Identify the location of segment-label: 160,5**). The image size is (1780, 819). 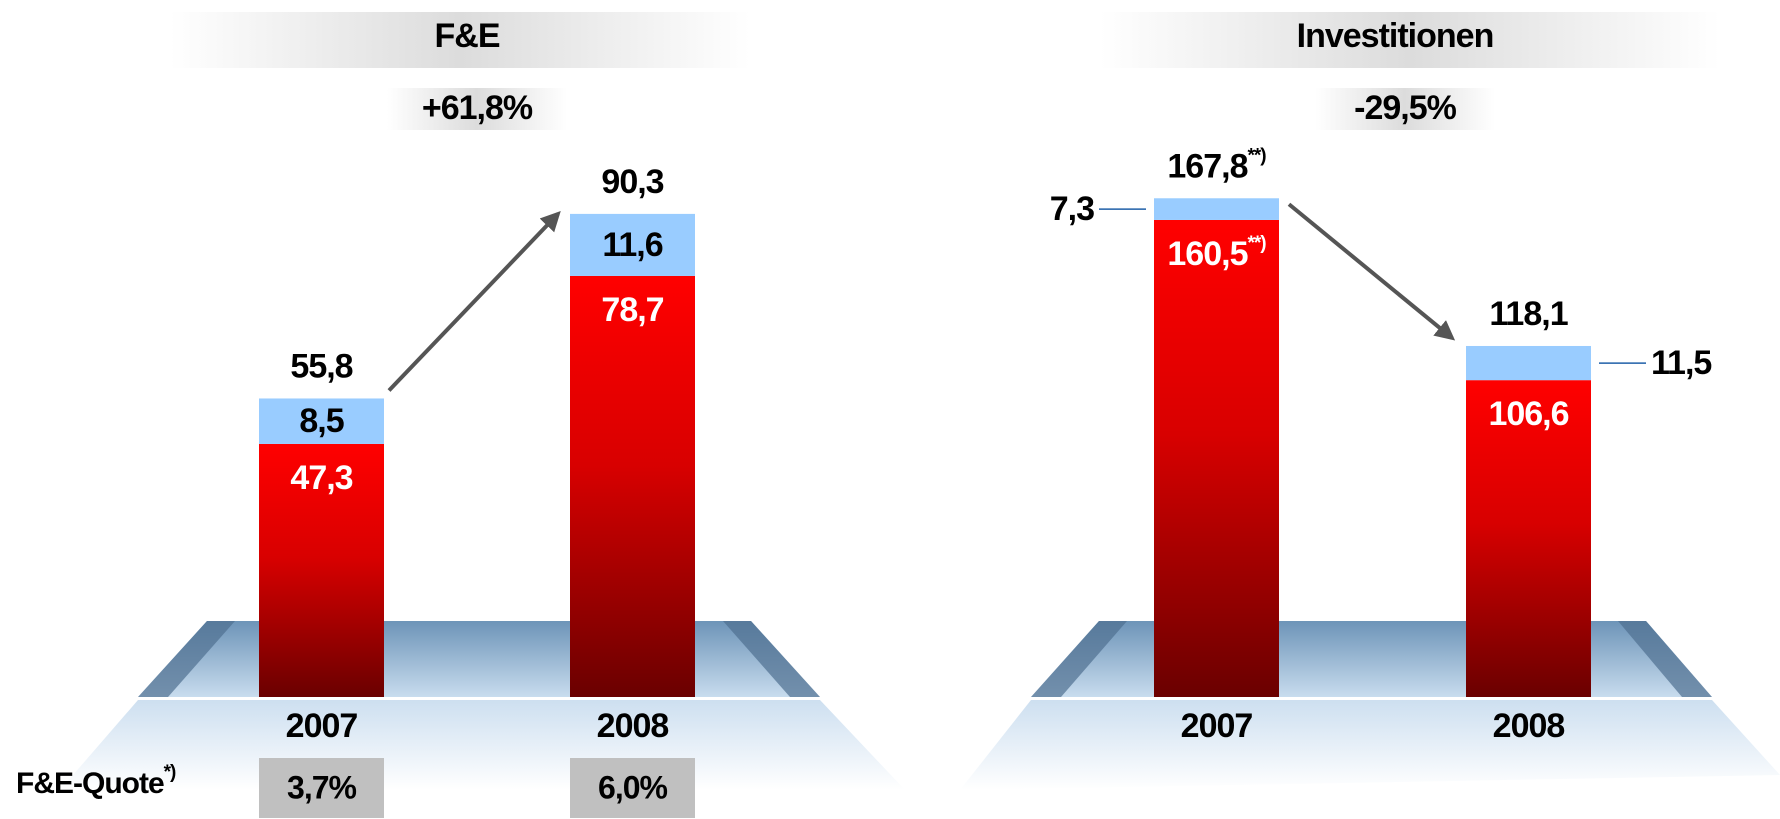
(1216, 253).